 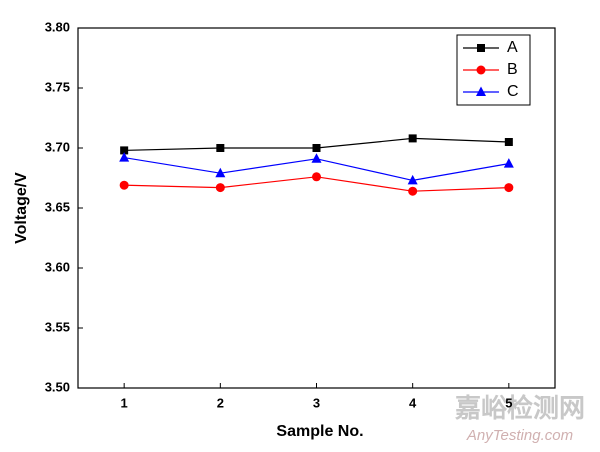 I want to click on y-tick-label: 3.50, so click(x=57, y=386).